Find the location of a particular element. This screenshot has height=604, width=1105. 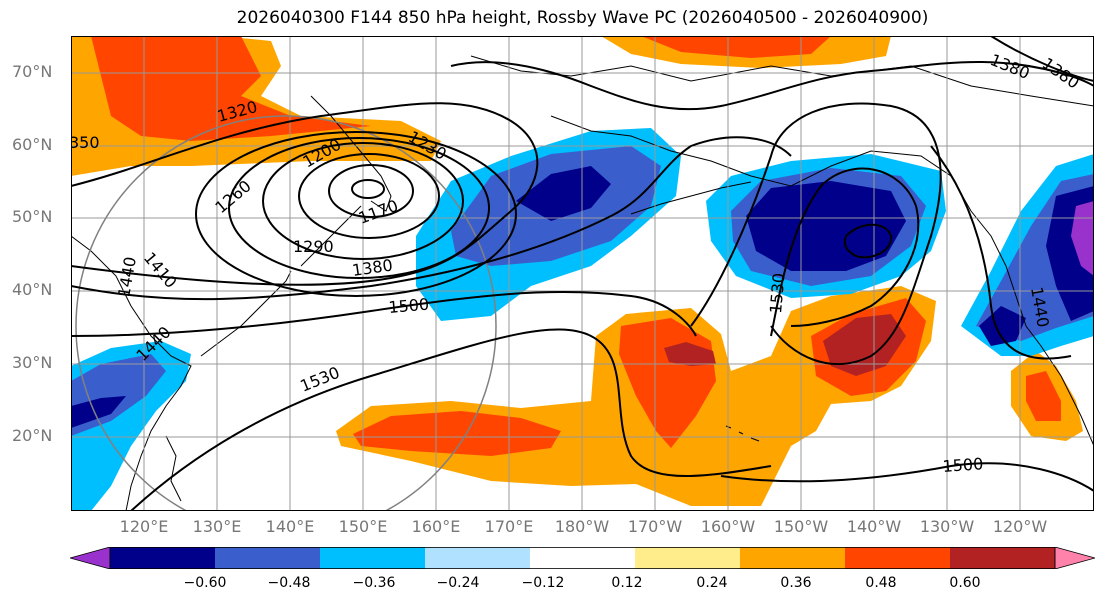

coastline-arctic is located at coordinates (782, 81).